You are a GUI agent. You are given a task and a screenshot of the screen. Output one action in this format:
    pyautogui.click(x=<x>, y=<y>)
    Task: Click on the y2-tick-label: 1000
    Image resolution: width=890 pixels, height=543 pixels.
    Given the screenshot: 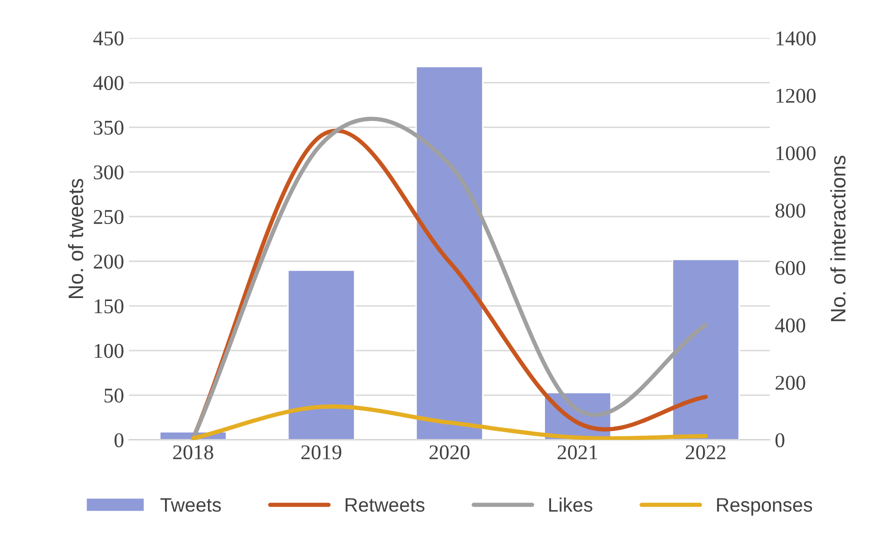 What is the action you would take?
    pyautogui.click(x=796, y=153)
    